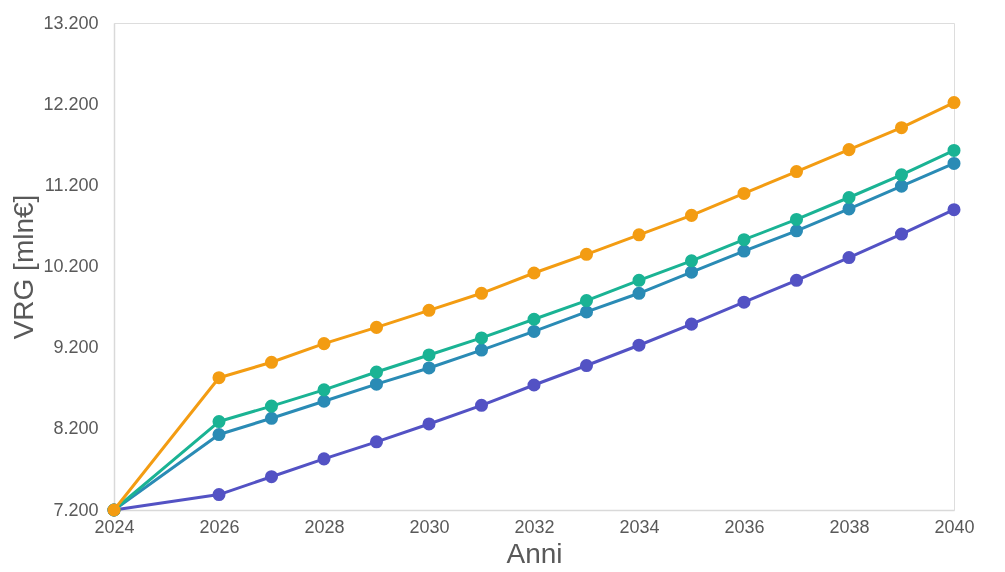 This screenshot has width=1005, height=572. Describe the element at coordinates (639, 526) in the screenshot. I see `x-tick-label: 2034` at that location.